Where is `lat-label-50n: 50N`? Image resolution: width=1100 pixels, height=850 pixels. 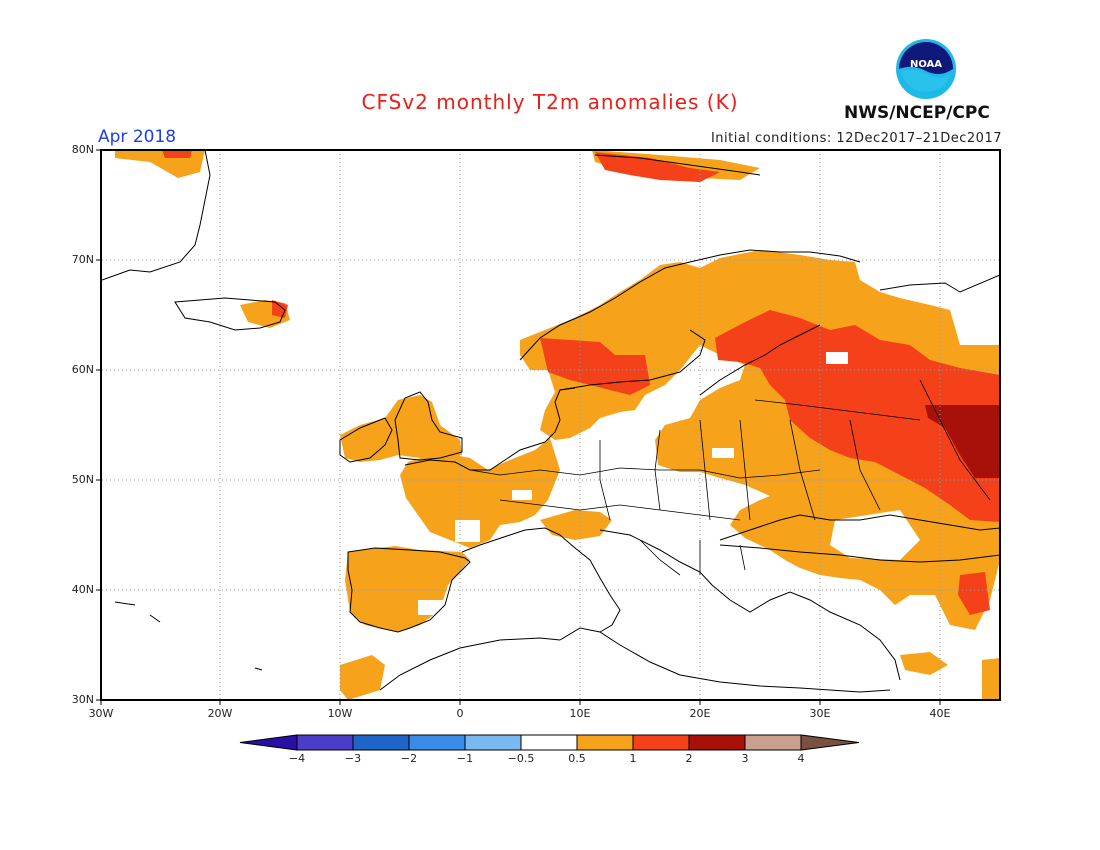 lat-label-50n: 50N is located at coordinates (82, 479).